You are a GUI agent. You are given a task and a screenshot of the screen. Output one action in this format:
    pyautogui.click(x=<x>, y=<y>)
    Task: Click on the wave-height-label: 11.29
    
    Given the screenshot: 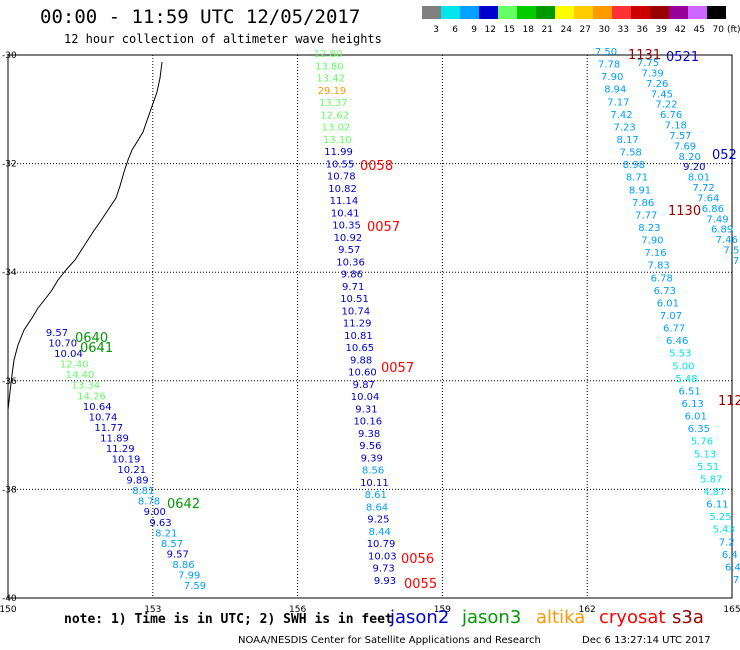 What is the action you would take?
    pyautogui.click(x=357, y=324)
    